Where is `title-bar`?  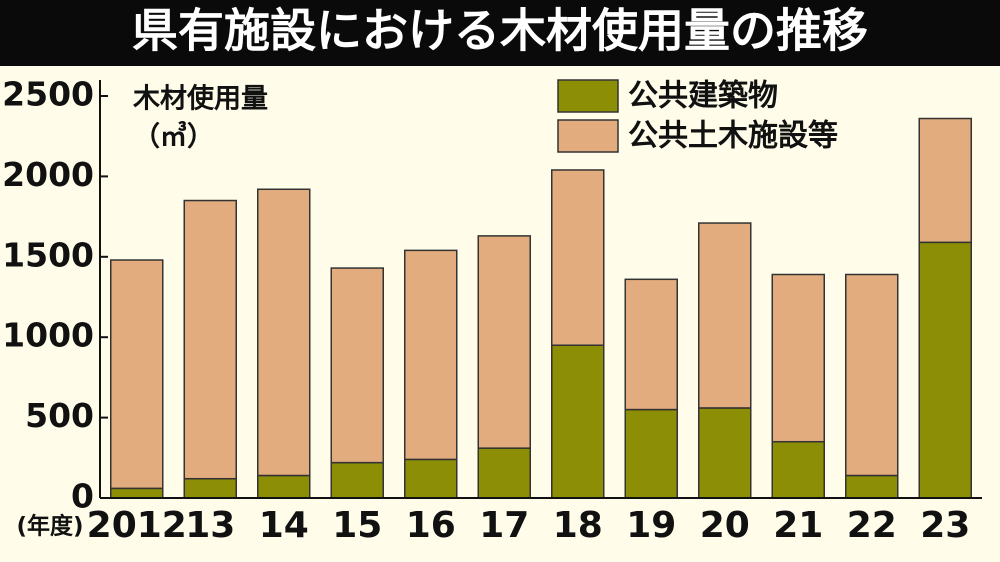 title-bar is located at coordinates (500, 33).